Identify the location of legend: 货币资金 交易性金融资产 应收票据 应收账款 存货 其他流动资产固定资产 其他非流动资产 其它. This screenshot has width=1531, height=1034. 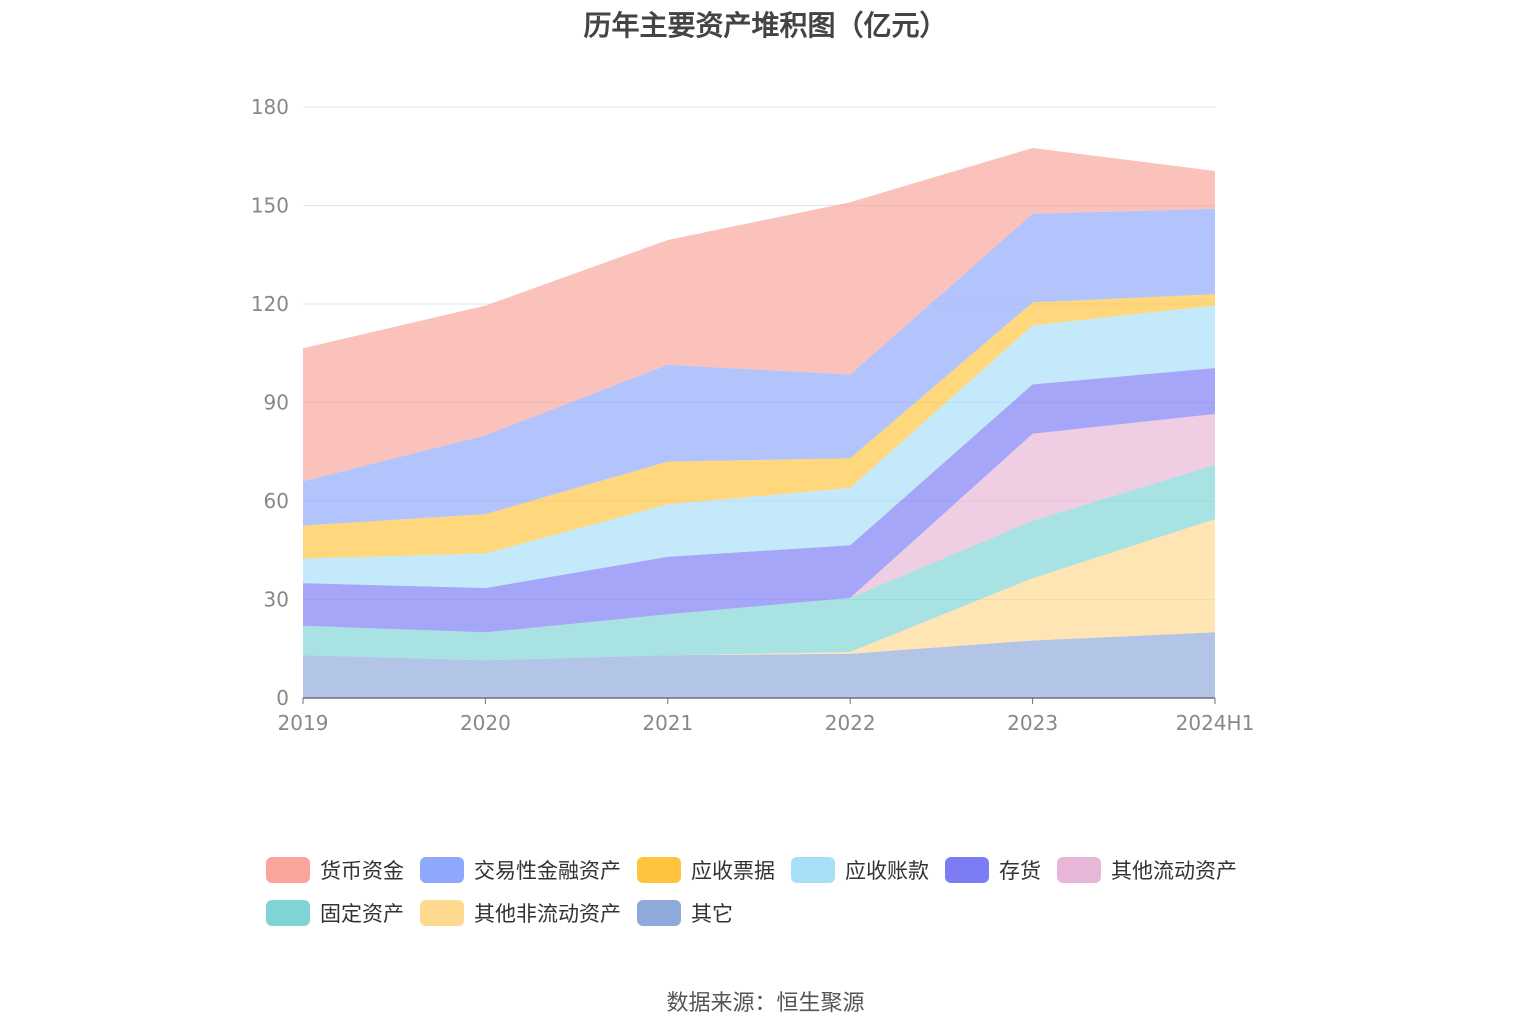
(776, 891).